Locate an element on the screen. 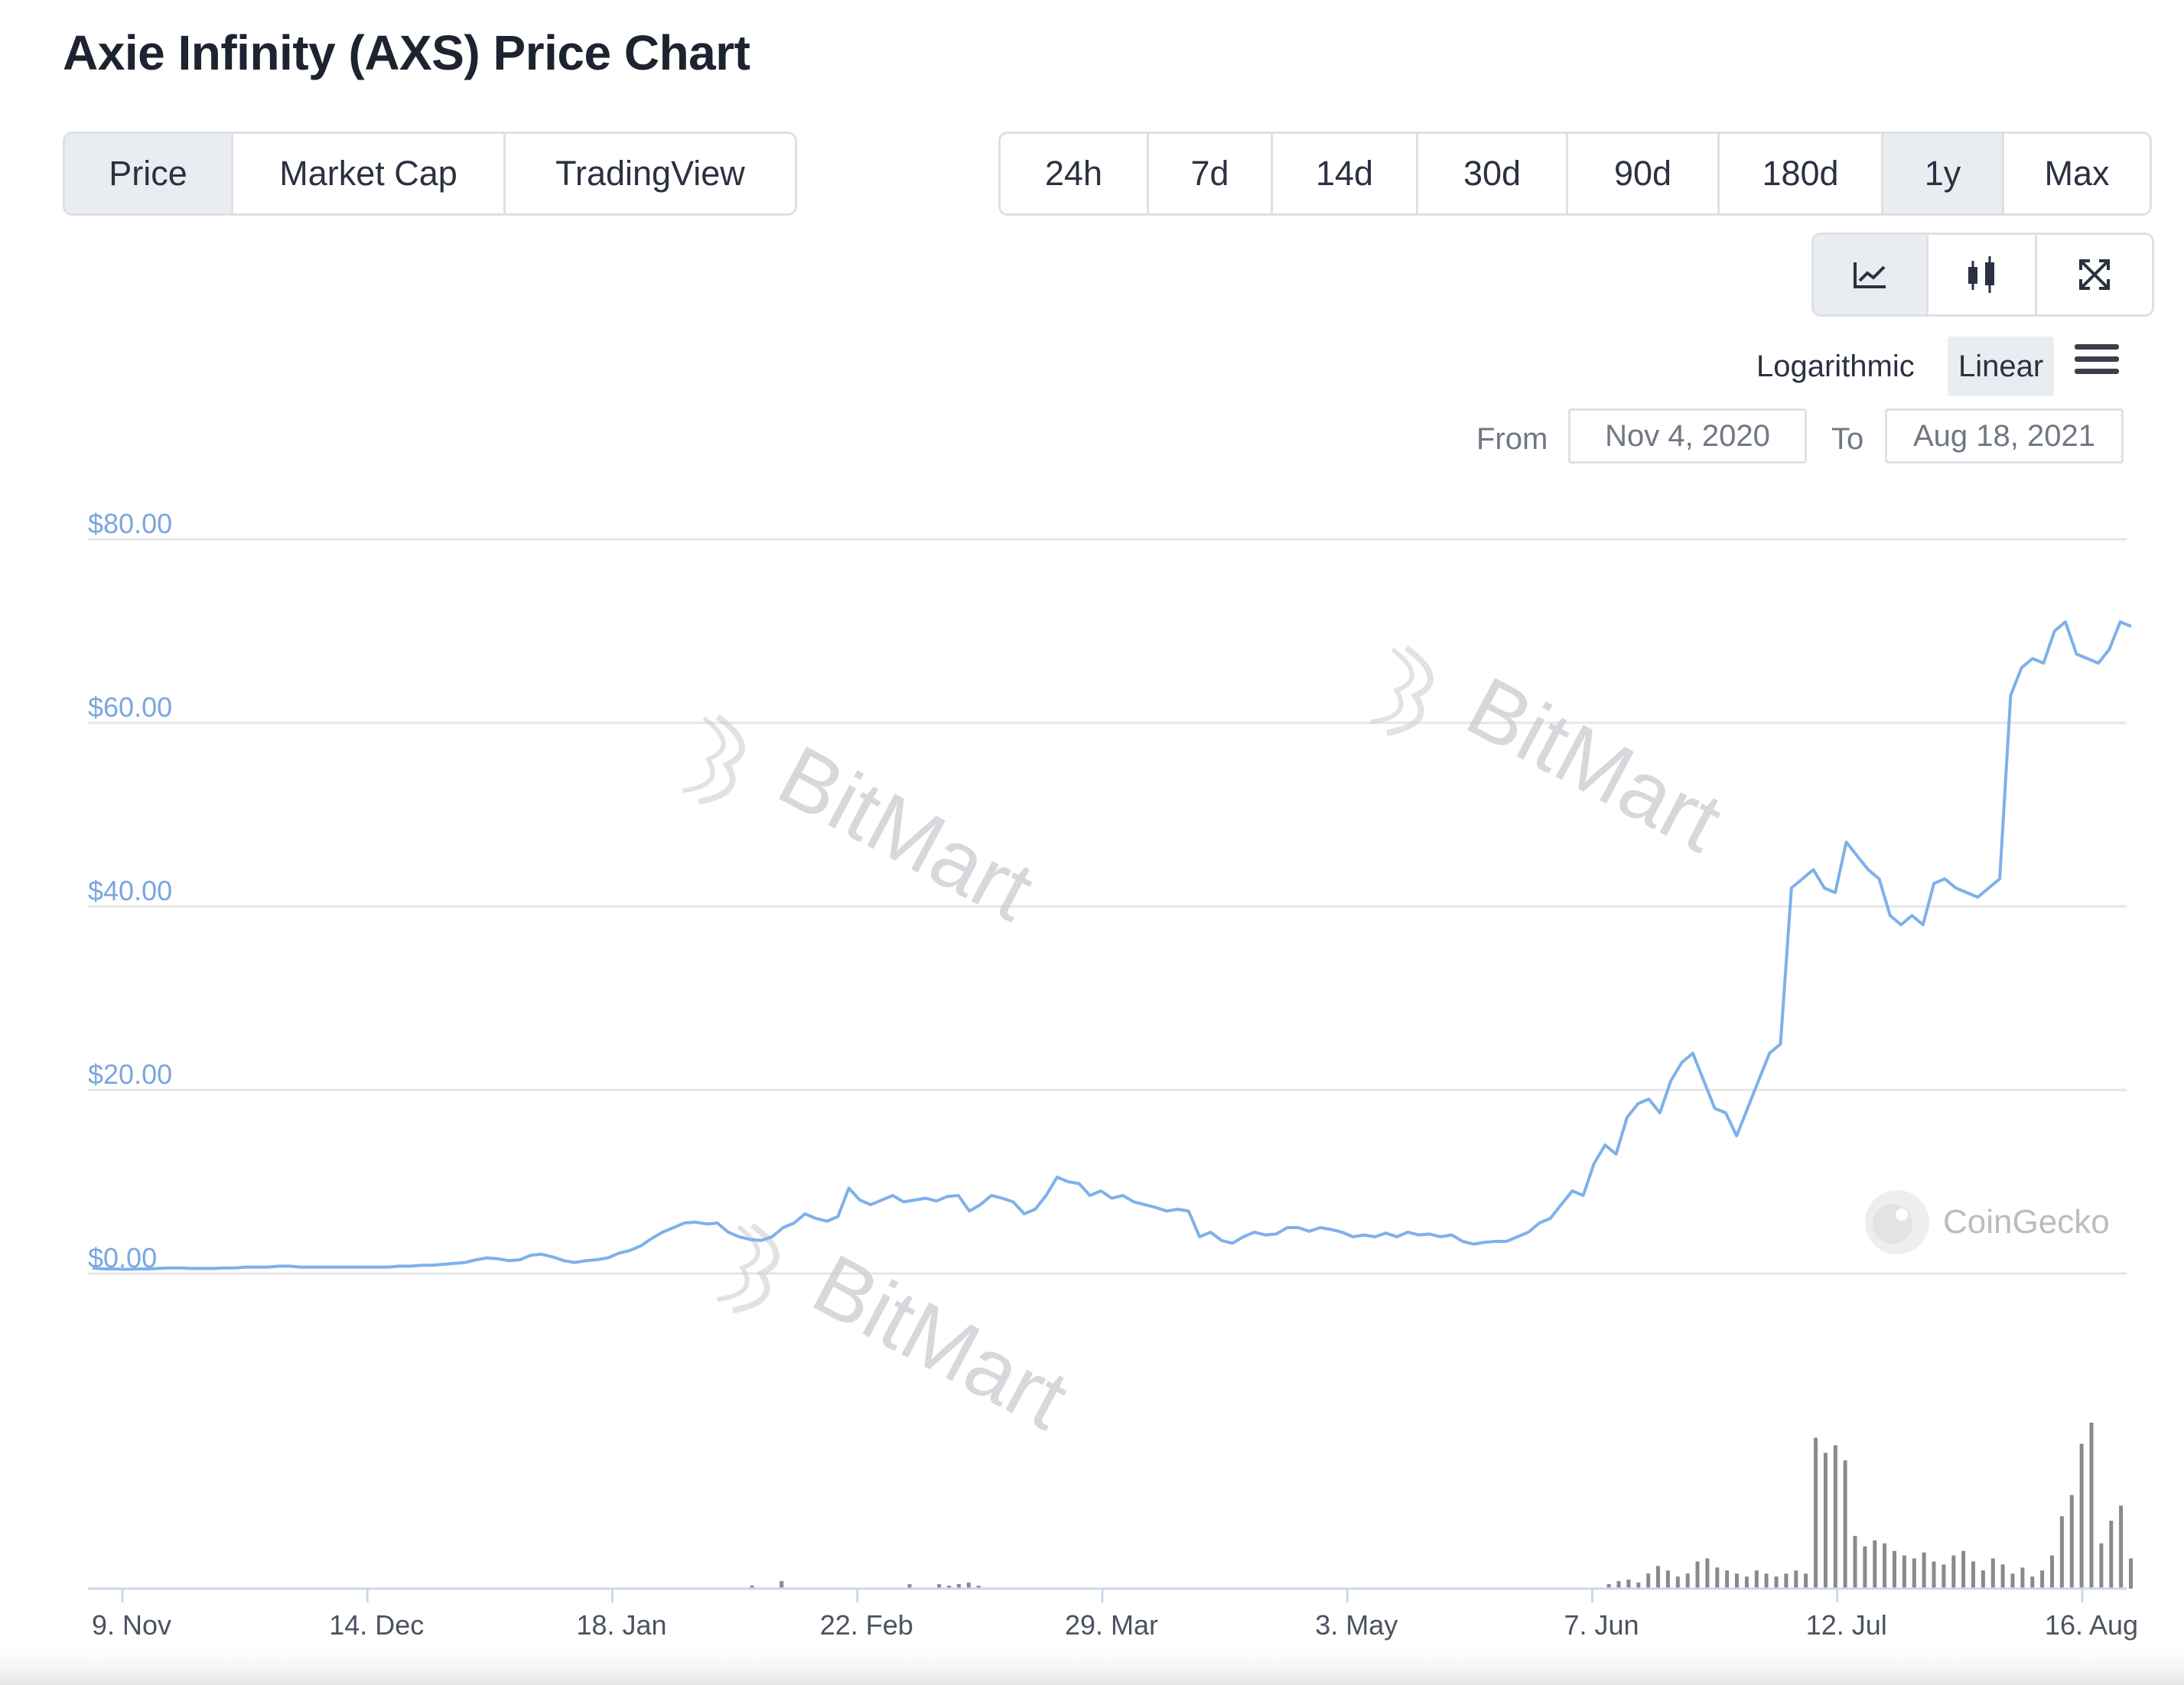 The height and width of the screenshot is (1685, 2184). range-180d: 180d is located at coordinates (1802, 173).